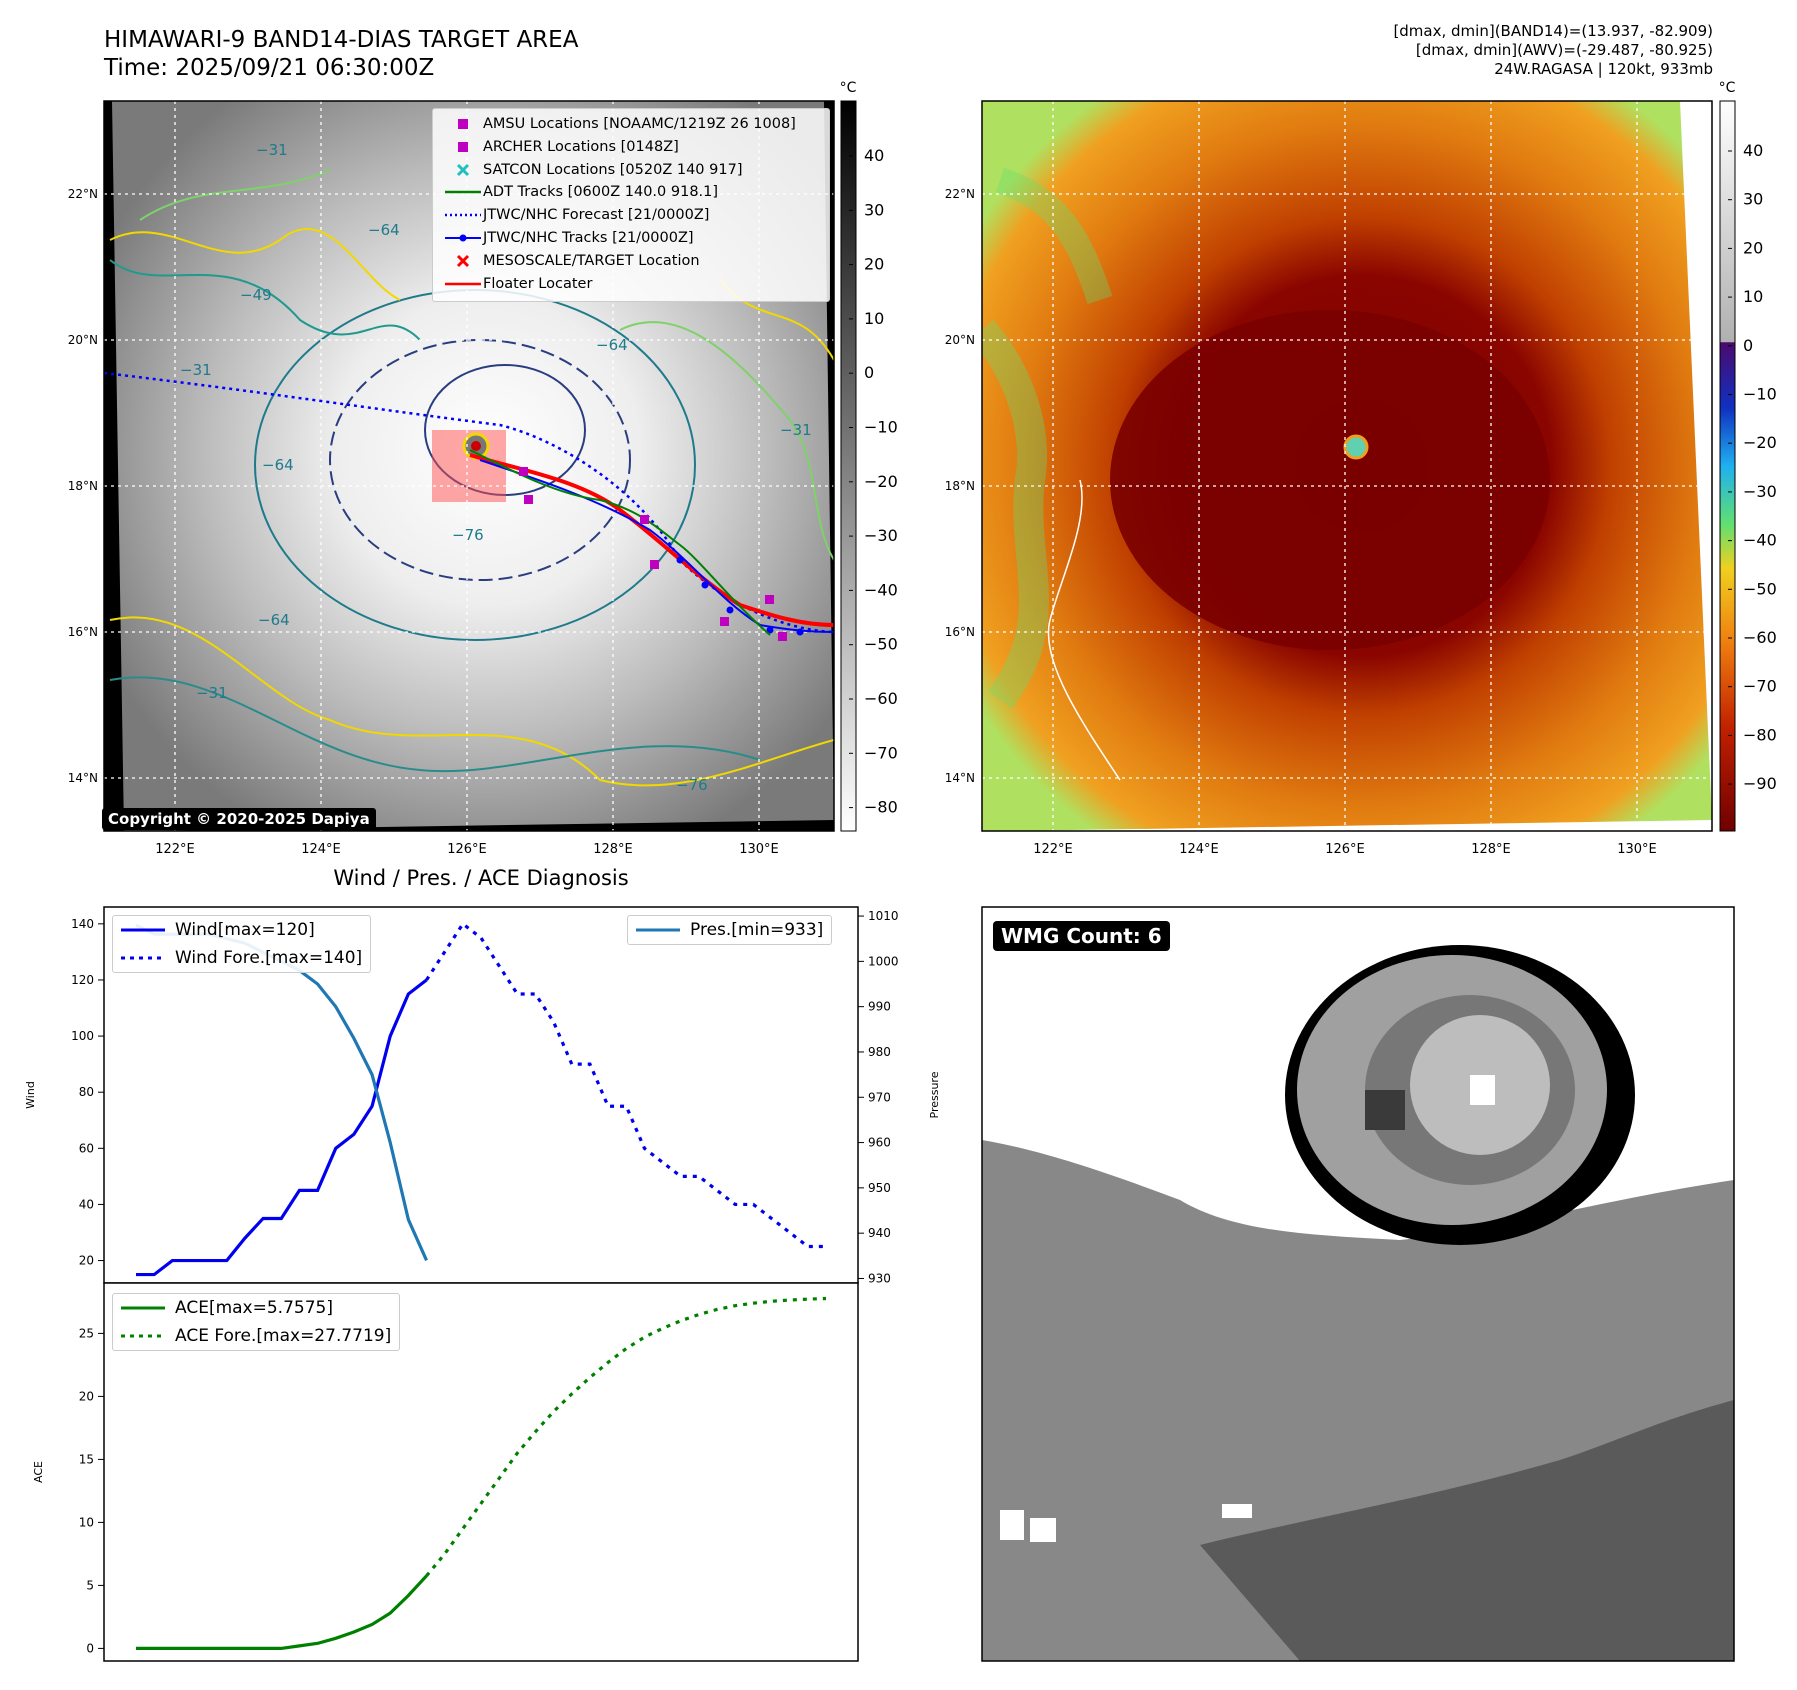  What do you see at coordinates (1727, 88) in the screenshot?
I see `colorbar-right-unit: °C` at bounding box center [1727, 88].